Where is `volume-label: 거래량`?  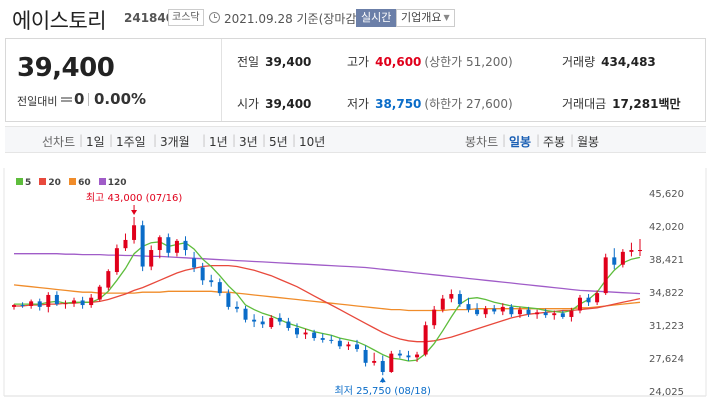 volume-label: 거래량 is located at coordinates (579, 62).